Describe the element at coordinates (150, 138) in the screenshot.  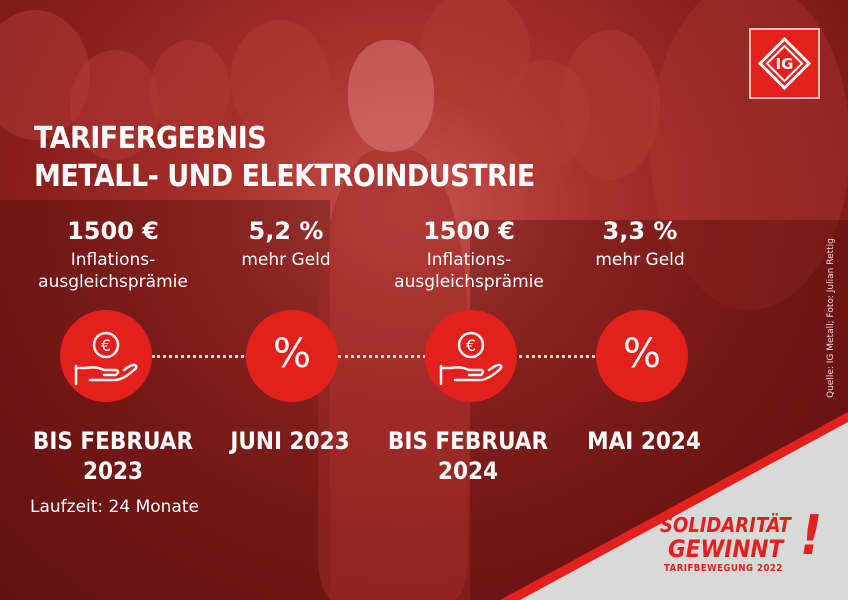
I see `title-line-1: TARIFERGEBNIS` at that location.